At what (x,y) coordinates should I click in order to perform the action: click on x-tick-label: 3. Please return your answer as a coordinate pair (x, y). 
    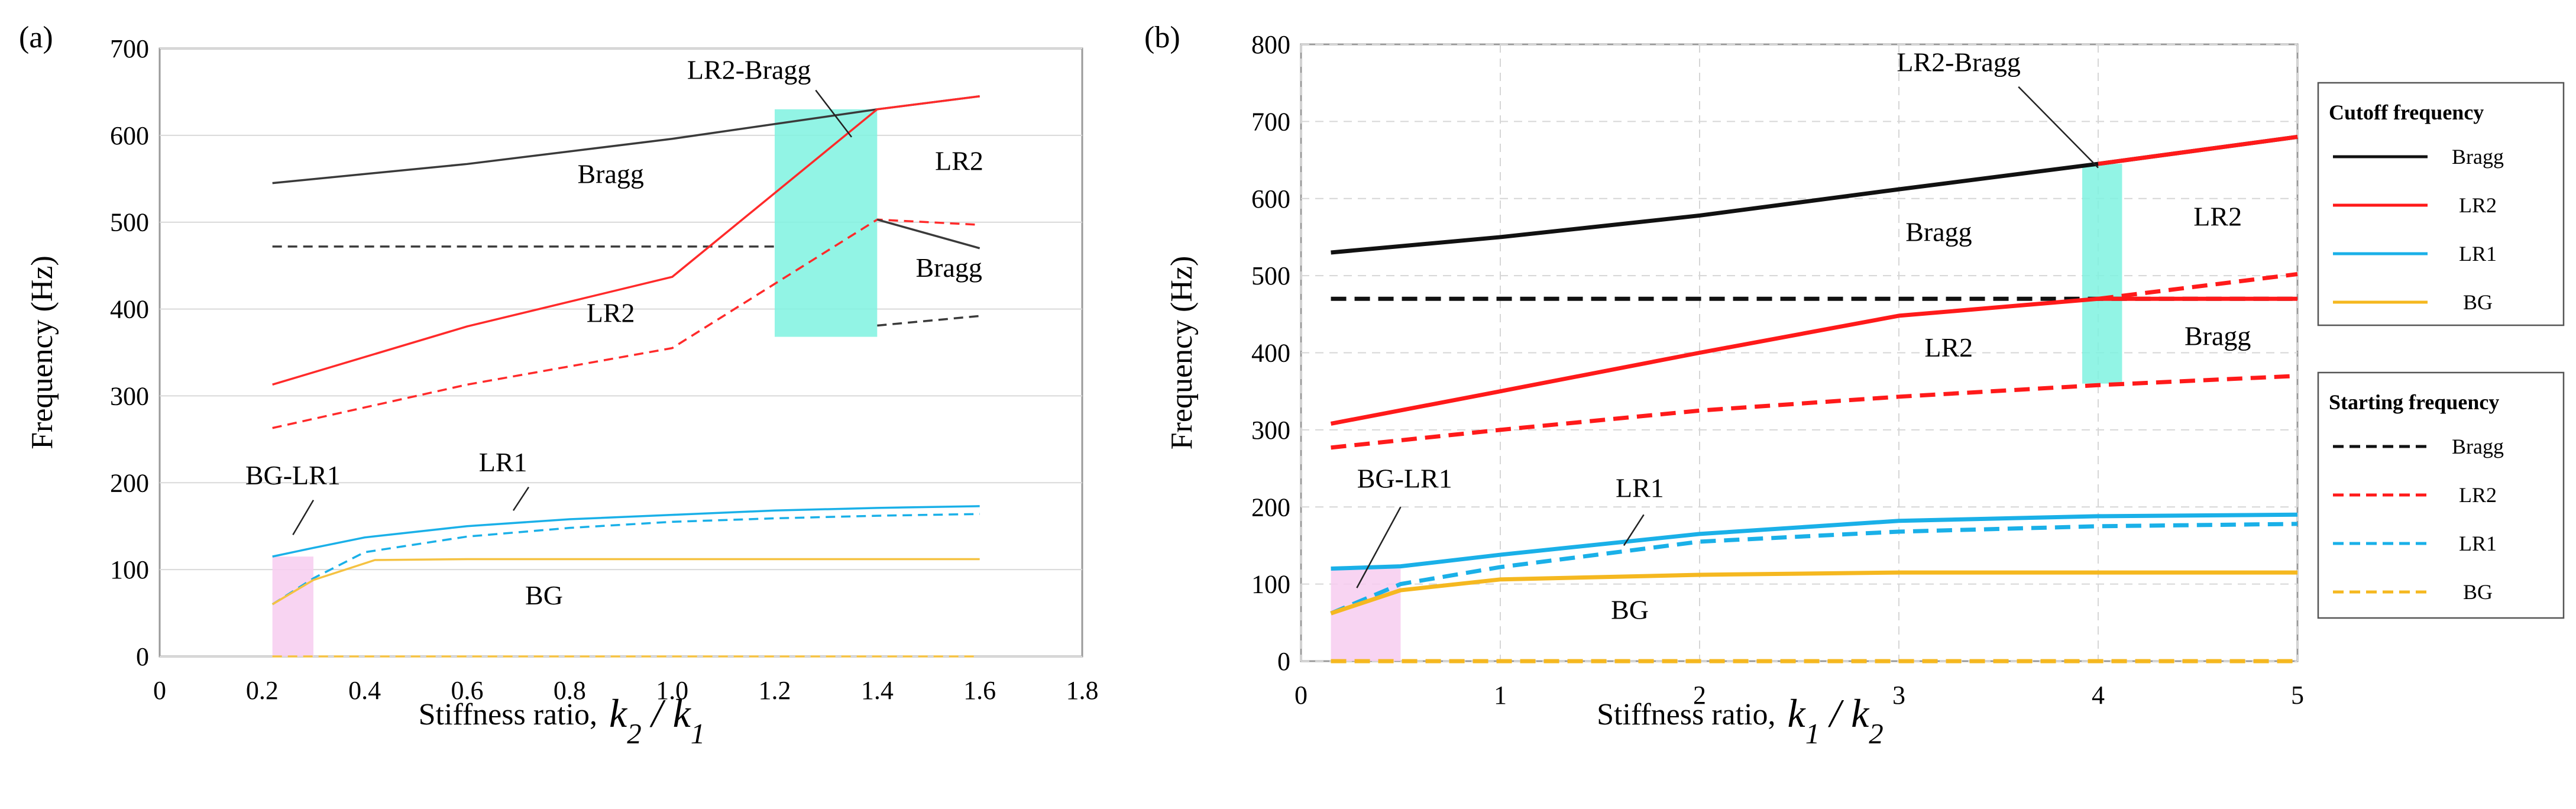
    Looking at the image, I should click on (1899, 695).